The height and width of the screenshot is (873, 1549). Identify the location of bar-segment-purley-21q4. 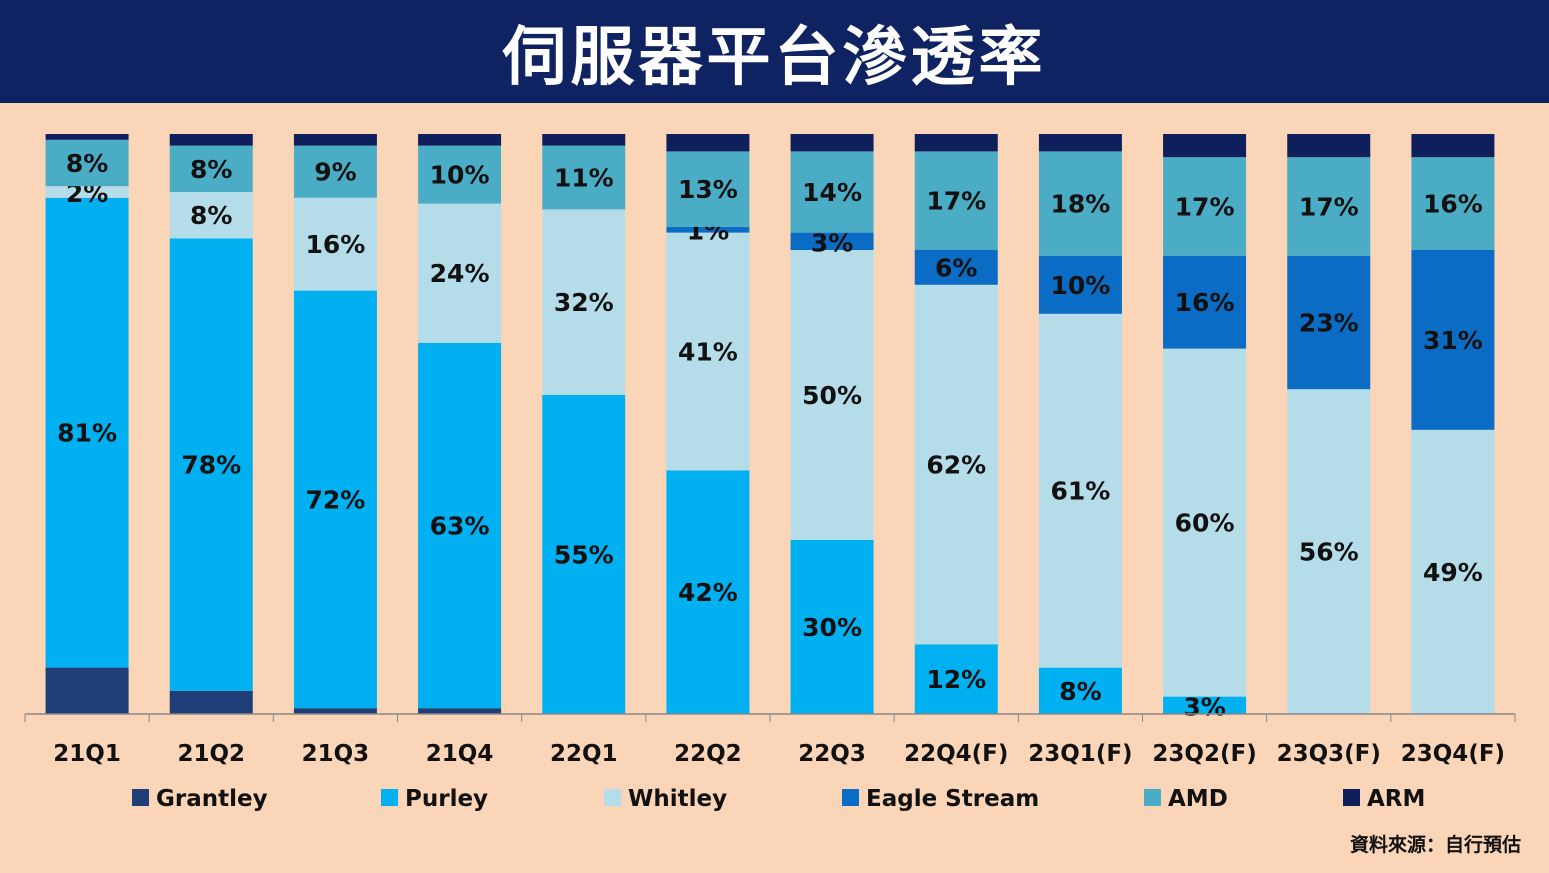
(460, 525).